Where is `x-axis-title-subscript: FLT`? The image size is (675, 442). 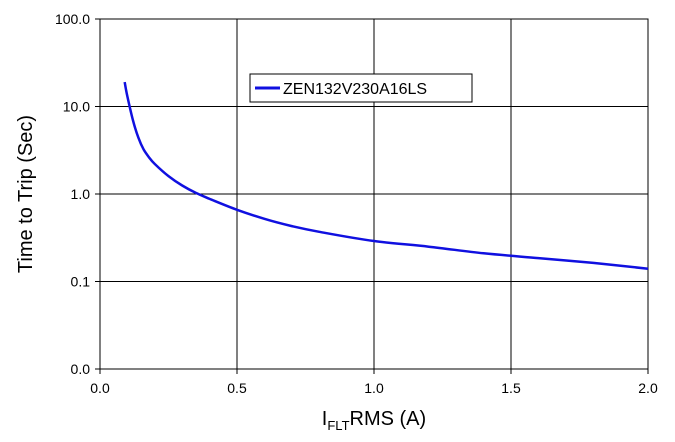
x-axis-title-subscript: FLT is located at coordinates (338, 425).